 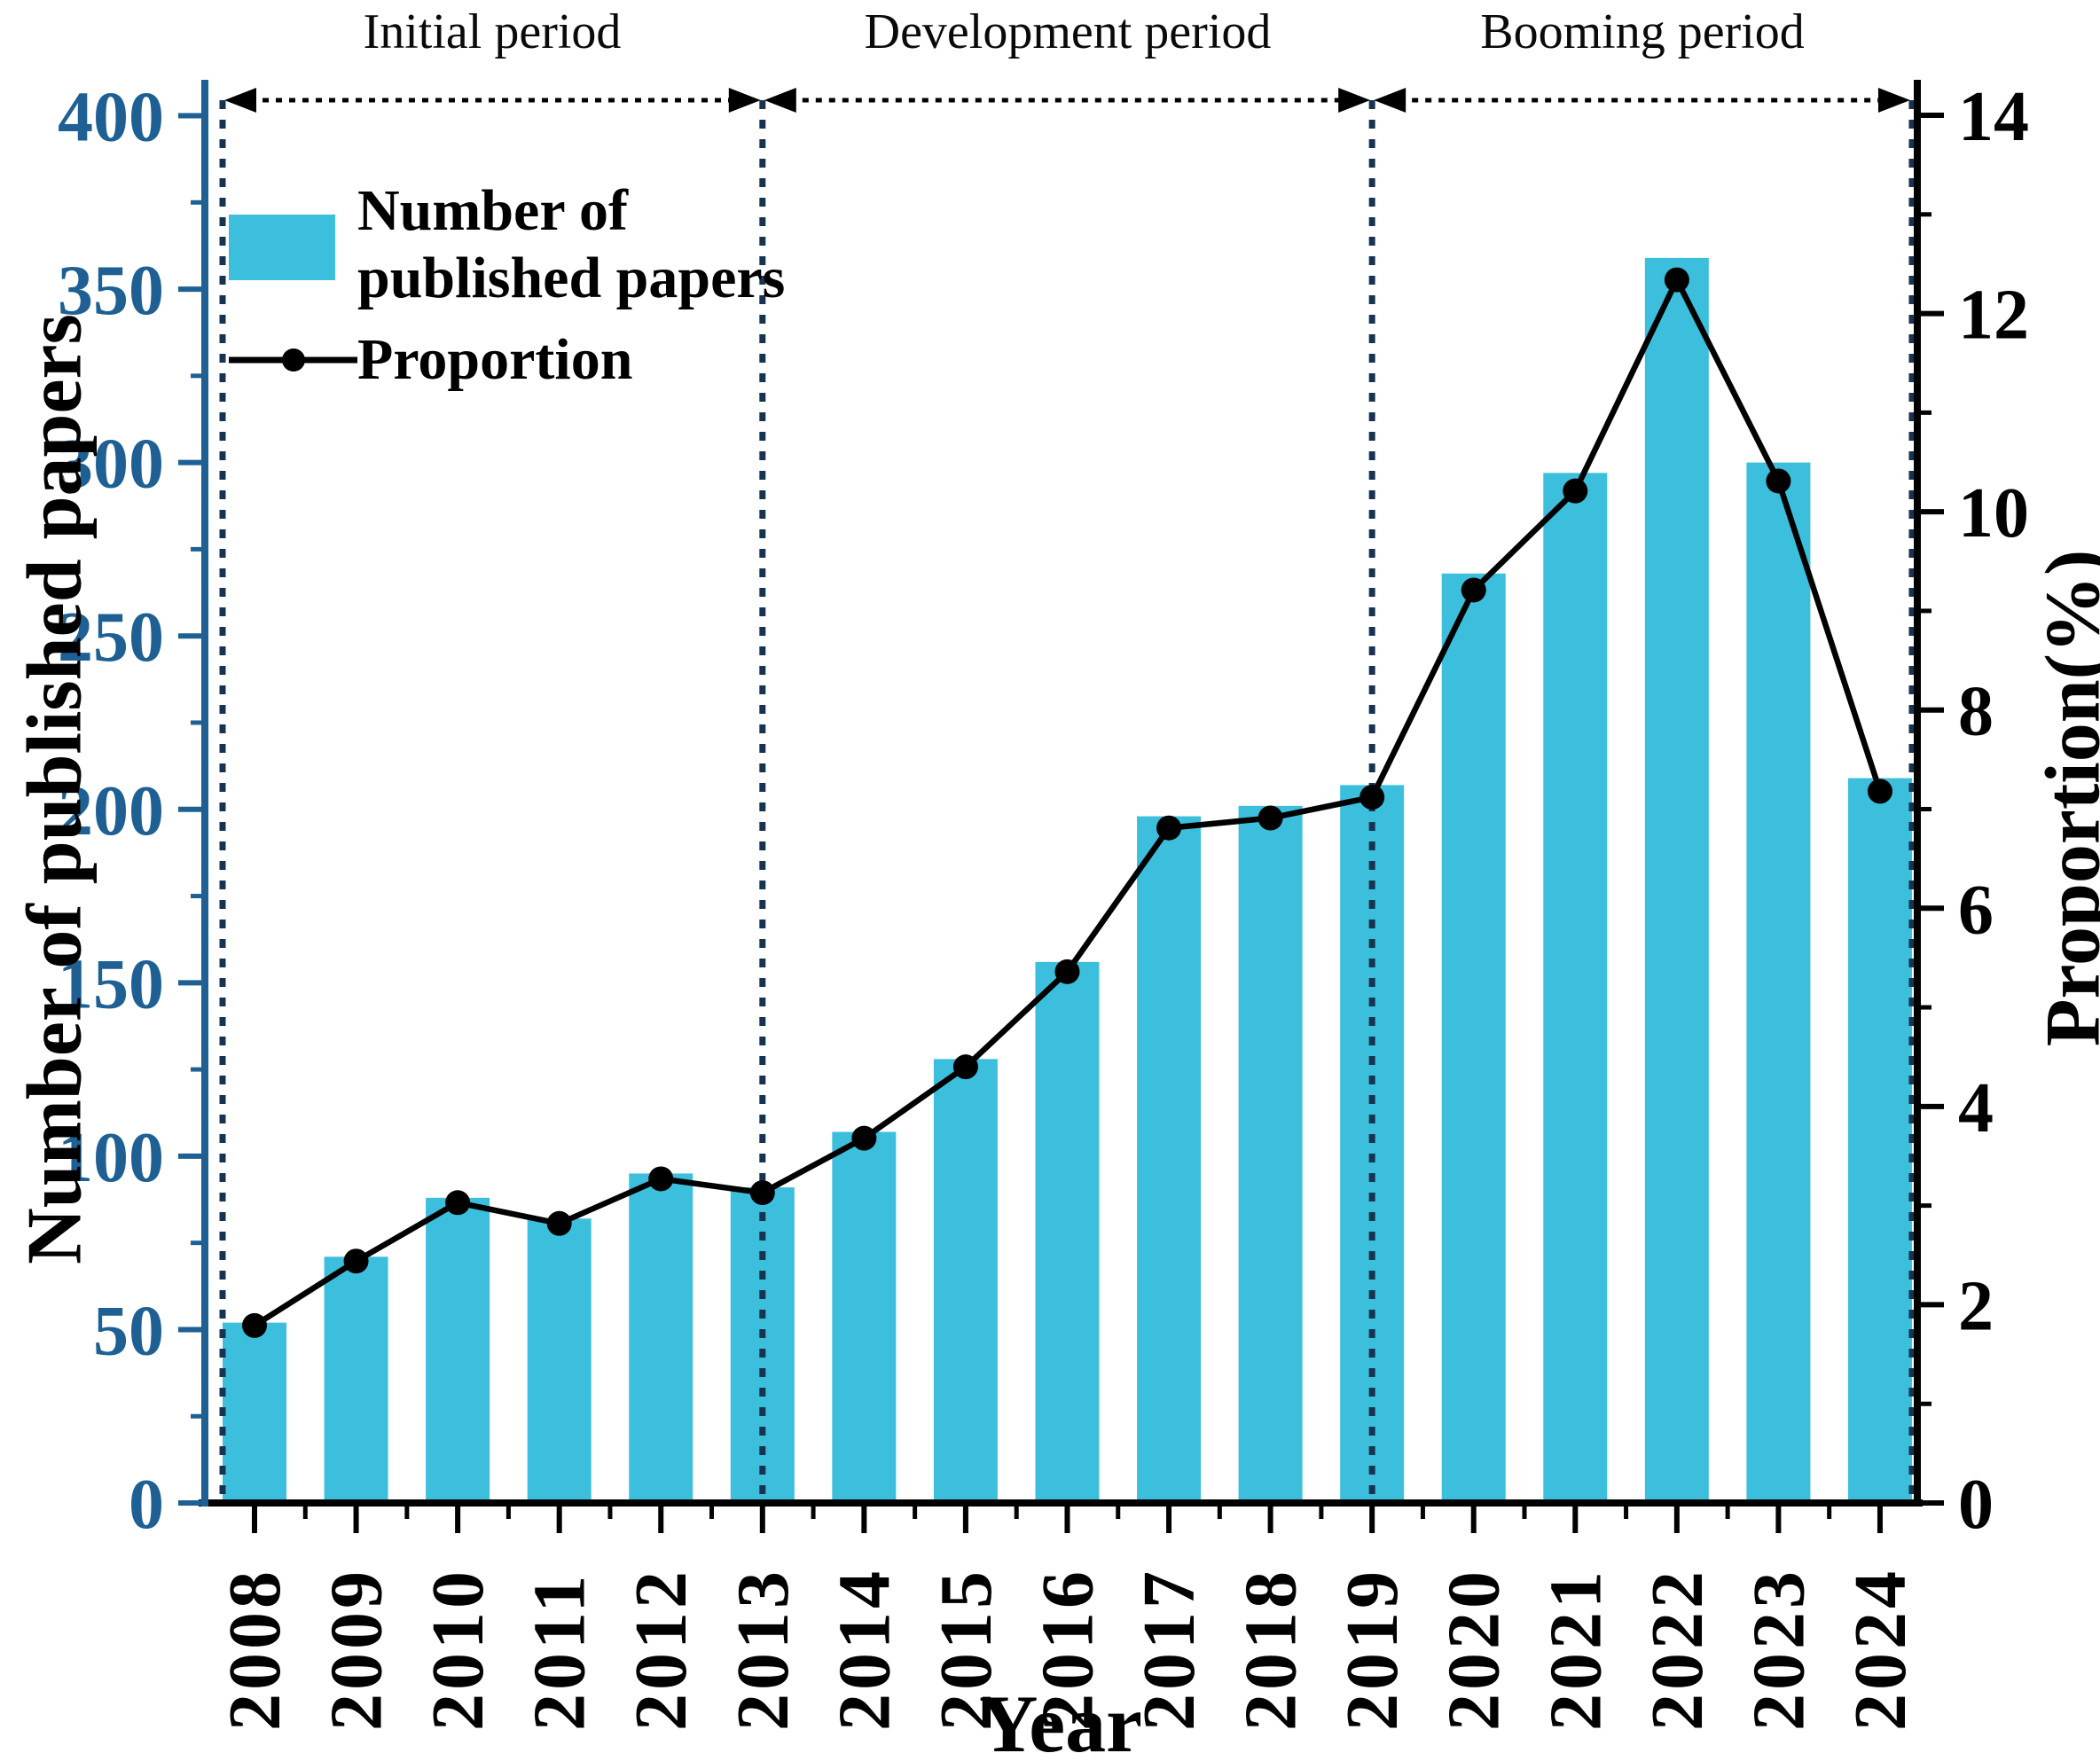 What do you see at coordinates (507, 244) in the screenshot?
I see `legend-entry-bars: Number of published papers` at bounding box center [507, 244].